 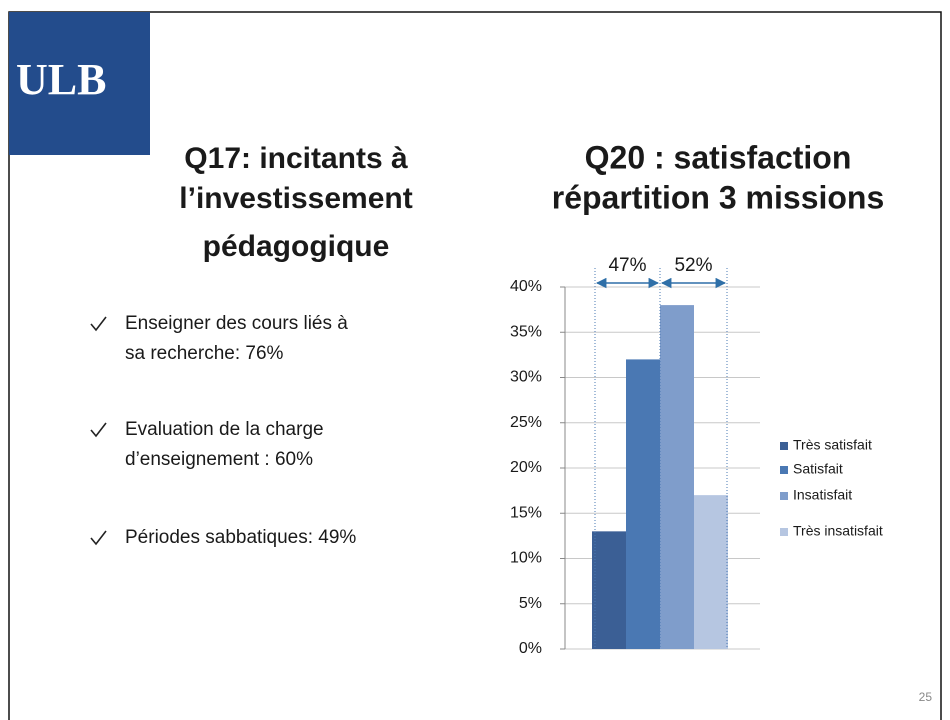 What do you see at coordinates (832, 445) in the screenshot?
I see `legend-label: Très satisfait` at bounding box center [832, 445].